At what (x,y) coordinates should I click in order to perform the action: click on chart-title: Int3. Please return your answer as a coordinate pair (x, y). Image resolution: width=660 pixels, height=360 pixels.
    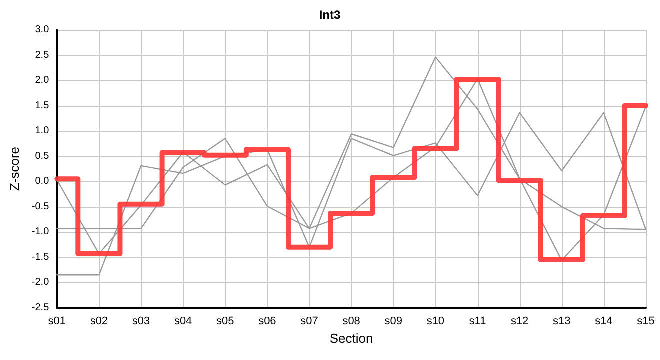
    Looking at the image, I should click on (330, 15).